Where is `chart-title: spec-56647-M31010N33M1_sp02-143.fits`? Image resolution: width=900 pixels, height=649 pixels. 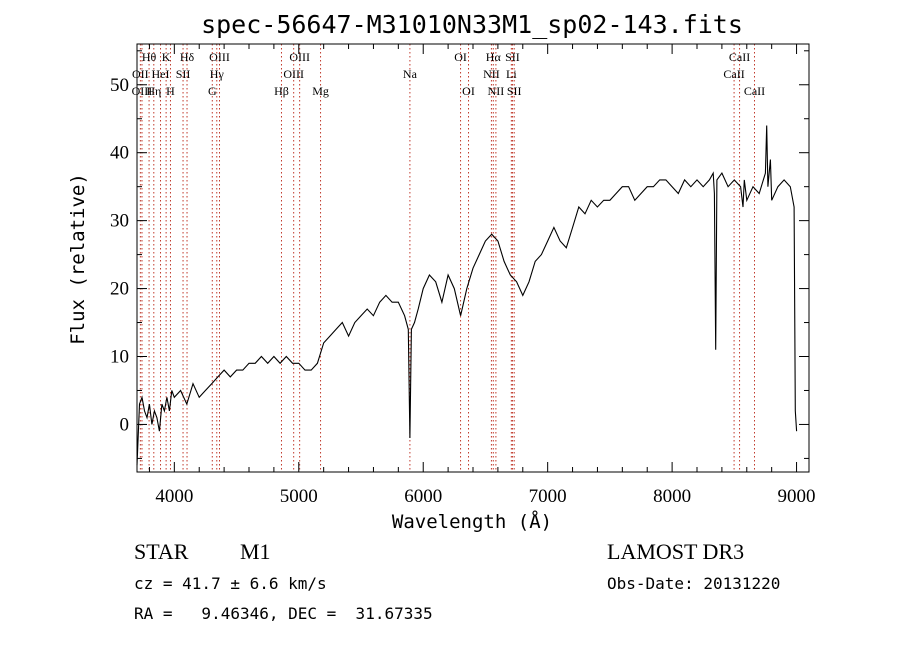 chart-title: spec-56647-M31010N33M1_sp02-143.fits is located at coordinates (472, 24).